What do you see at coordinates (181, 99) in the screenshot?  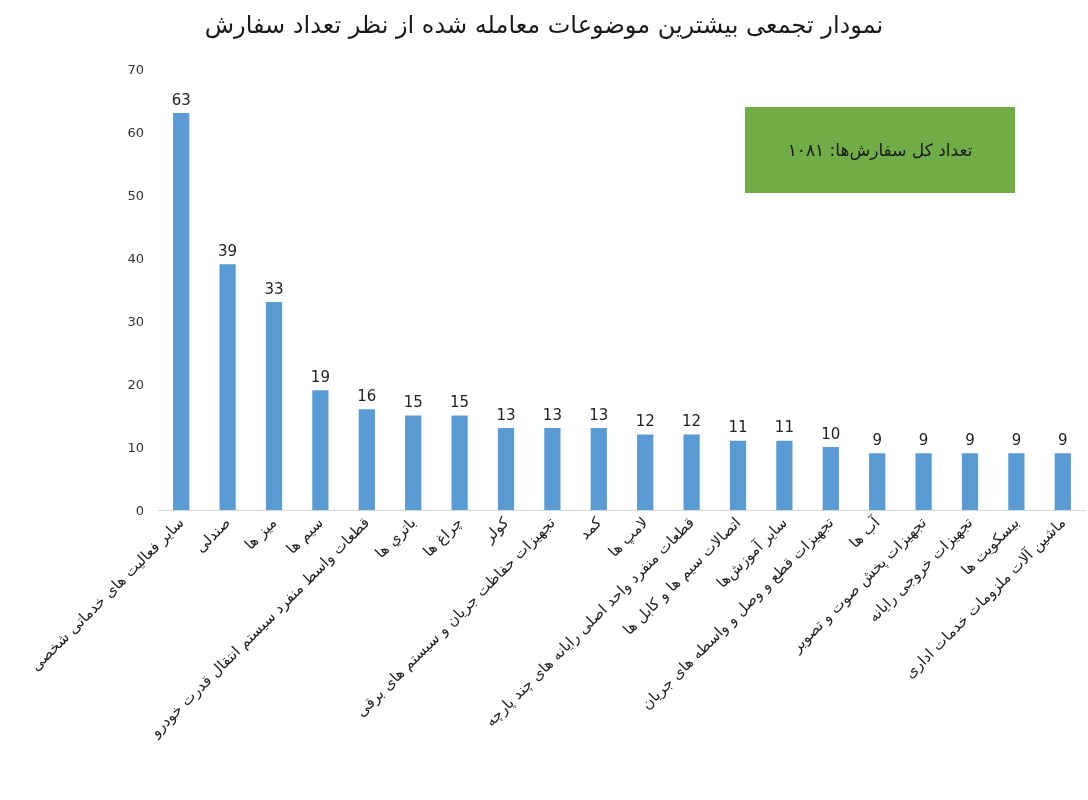 I see `data-label: 63` at bounding box center [181, 99].